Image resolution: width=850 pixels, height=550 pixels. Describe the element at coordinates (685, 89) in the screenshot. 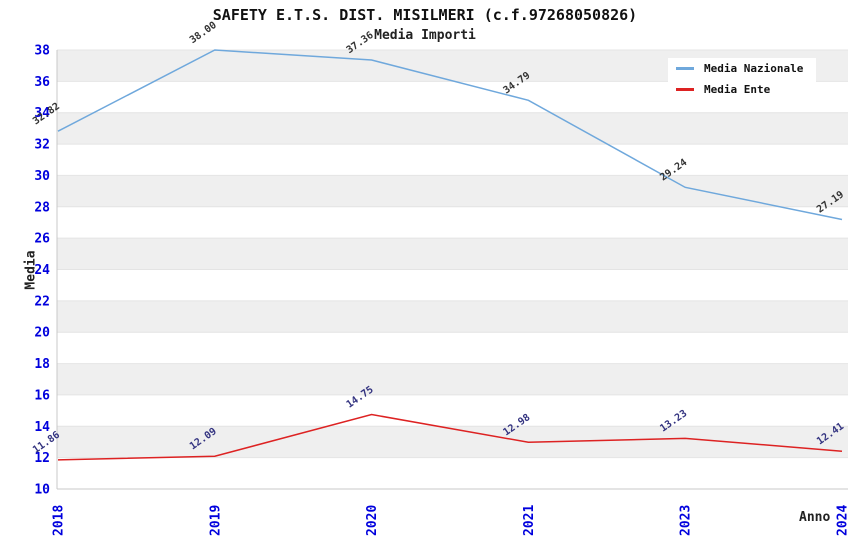

I see `legend-swatch-red-line` at that location.